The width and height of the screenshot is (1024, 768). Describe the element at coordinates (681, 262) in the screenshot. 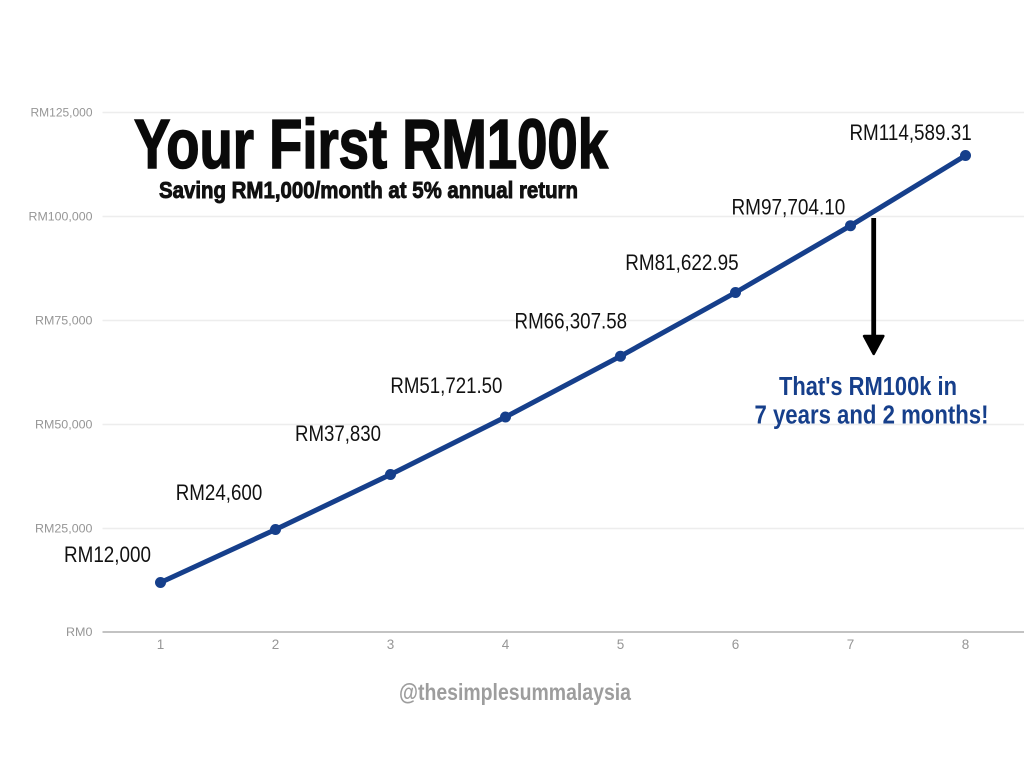

I see `svg-text: RM81,622.95` at that location.